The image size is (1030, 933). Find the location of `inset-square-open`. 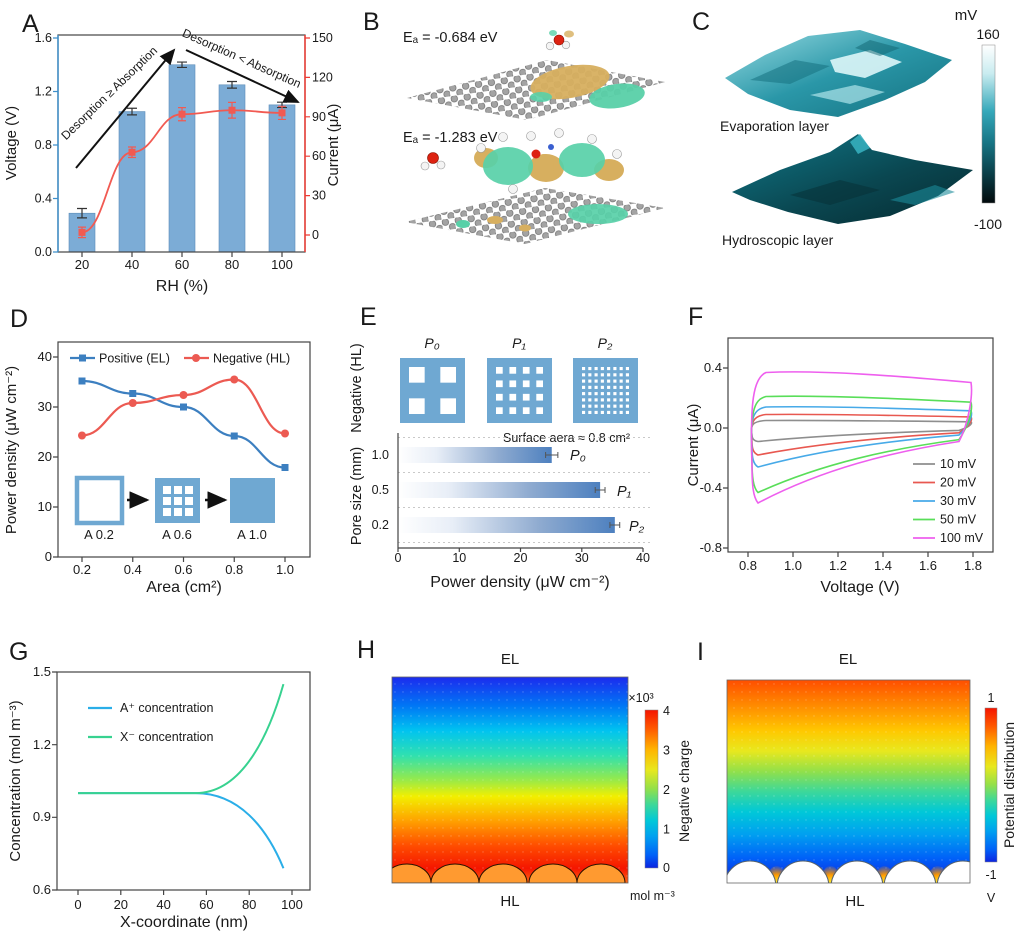

inset-square-open is located at coordinates (99, 500).